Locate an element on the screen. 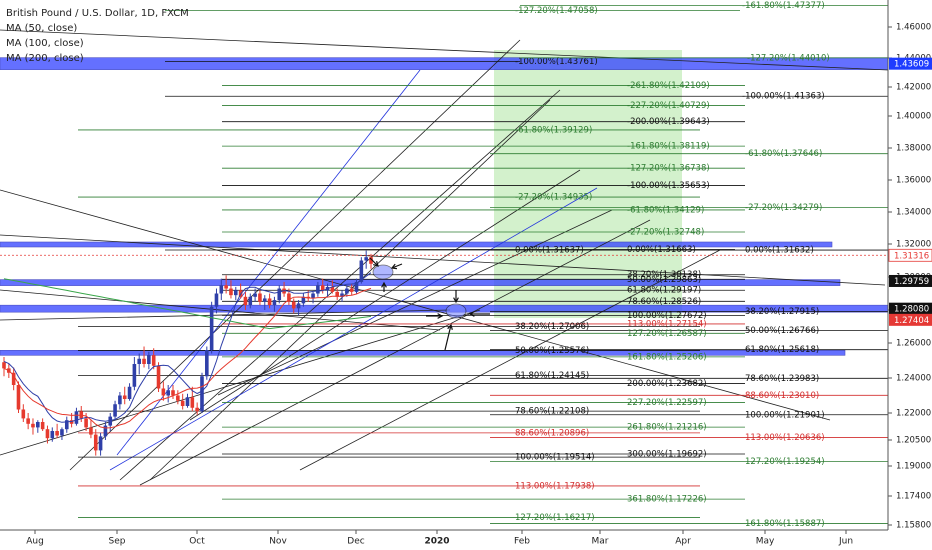 The width and height of the screenshot is (932, 550). fib-level-label: -100.00%(1.43761) is located at coordinates (556, 62).